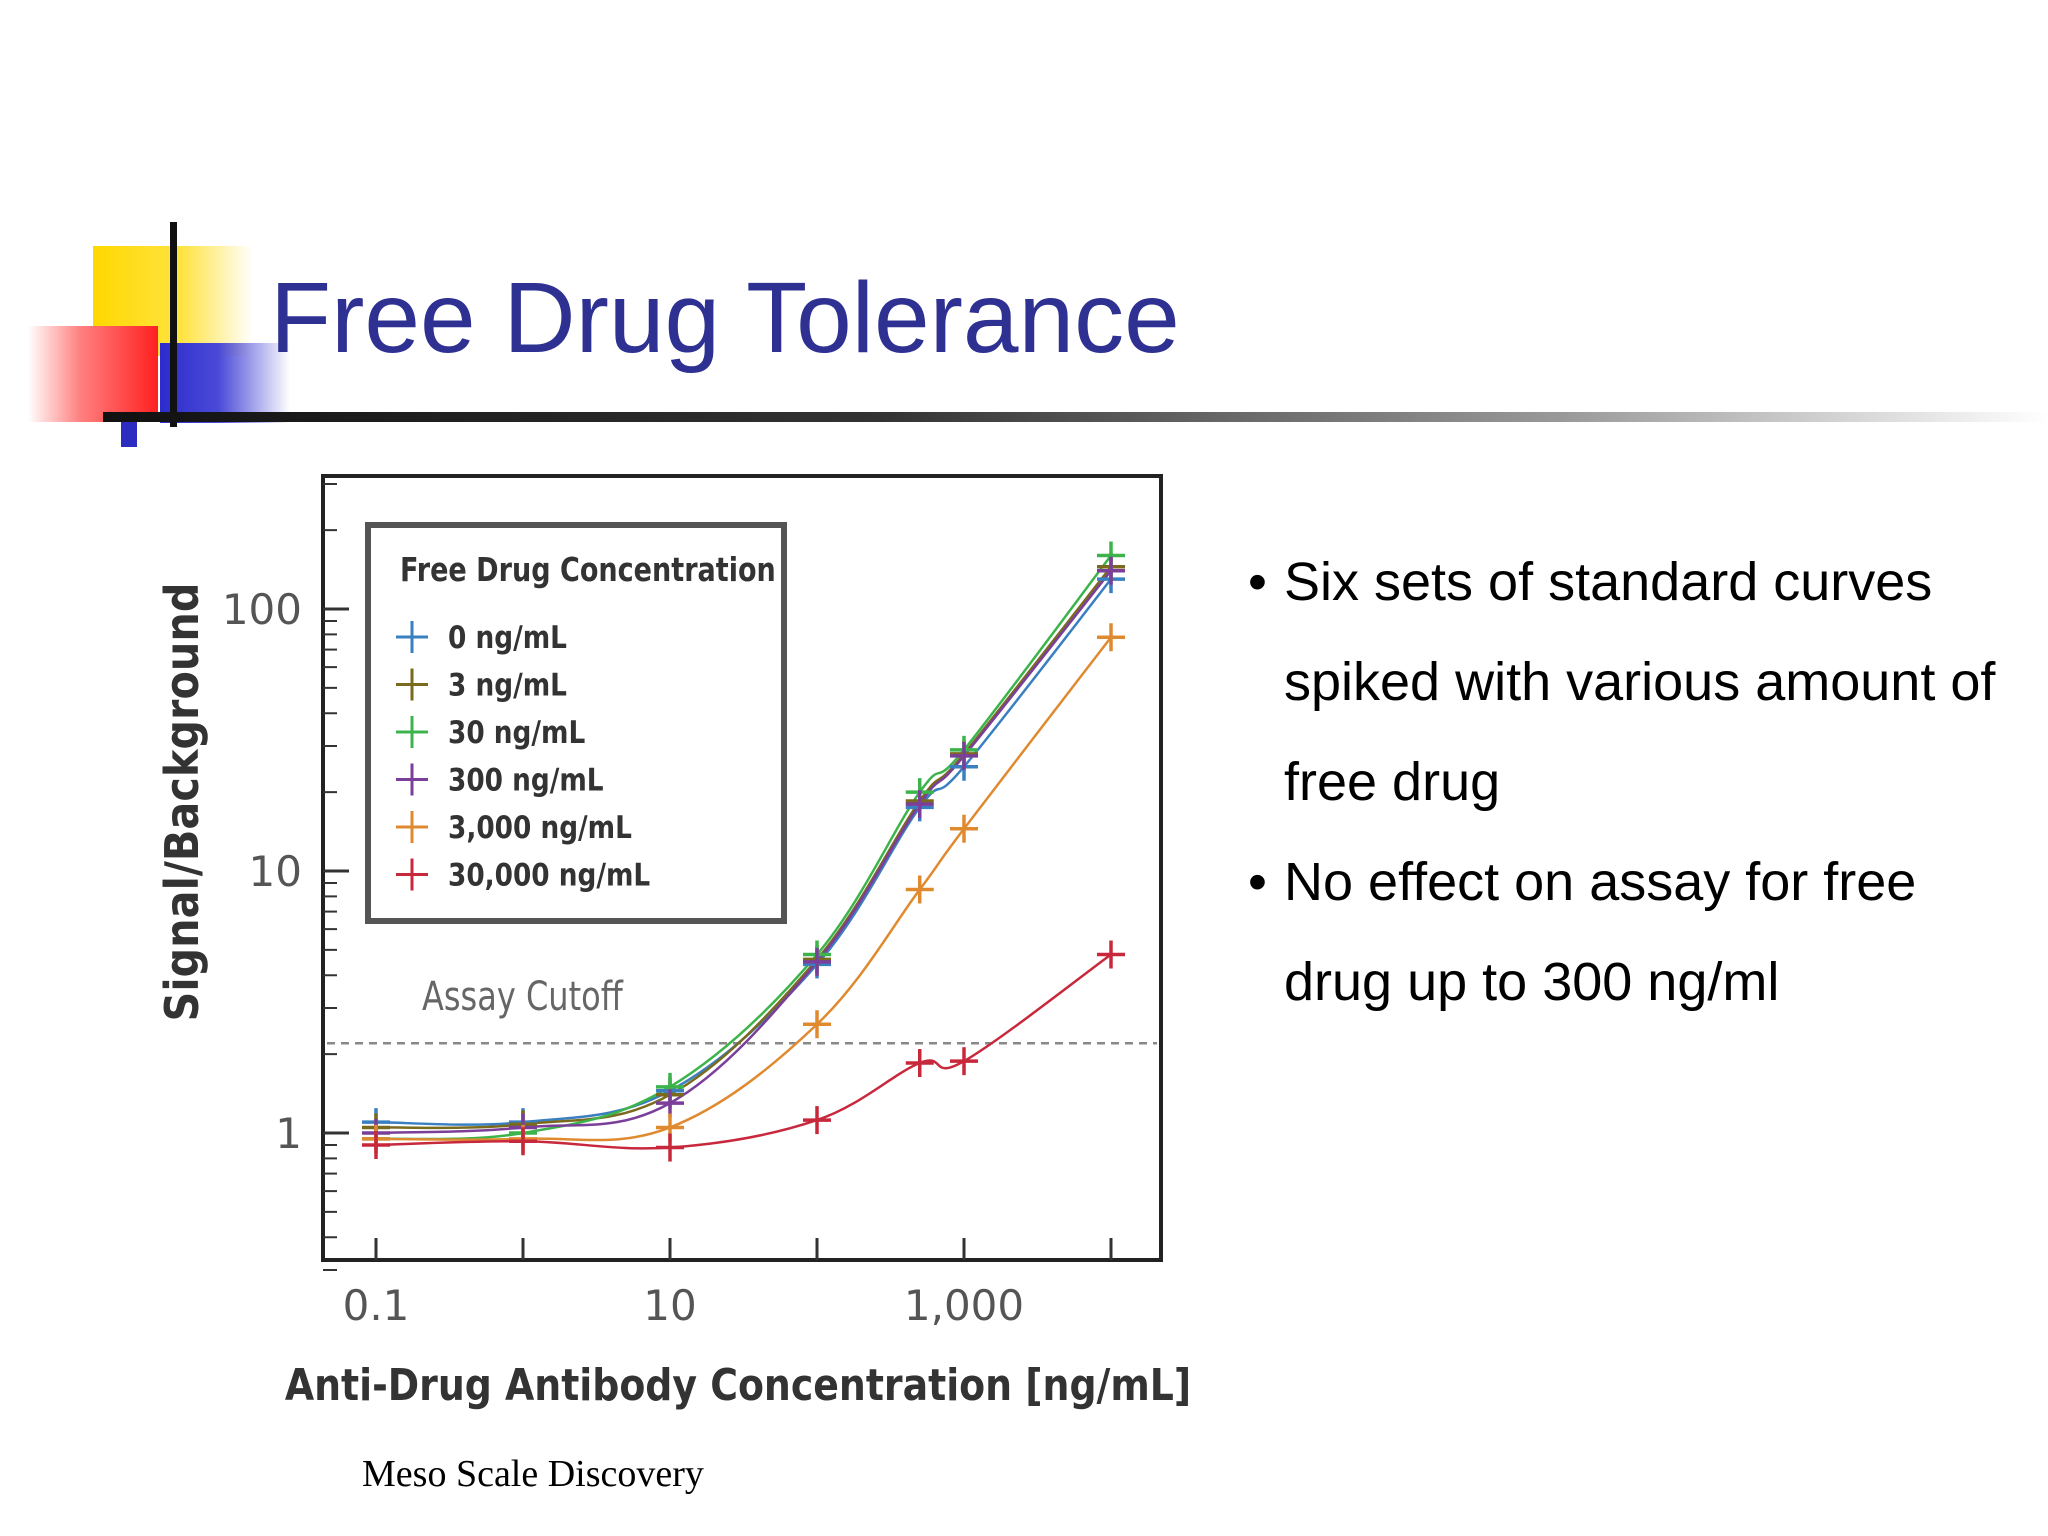  What do you see at coordinates (275, 871) in the screenshot?
I see `y-tick-label: 10` at bounding box center [275, 871].